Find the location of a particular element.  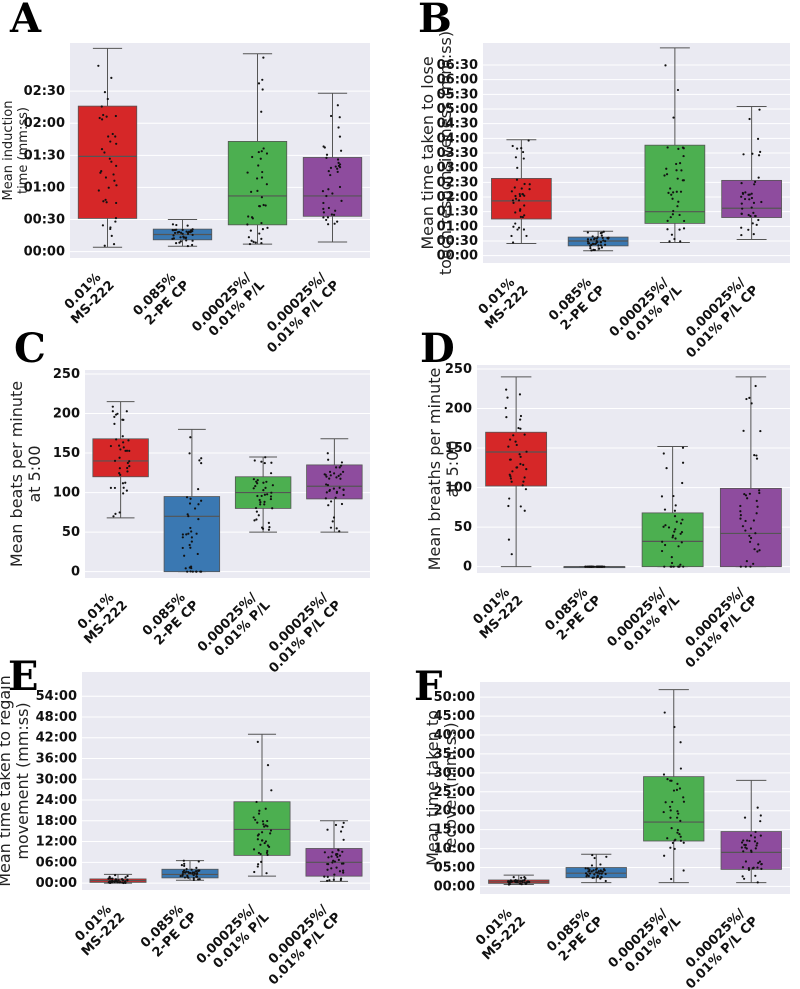

box-iqr is located at coordinates (192, 534).